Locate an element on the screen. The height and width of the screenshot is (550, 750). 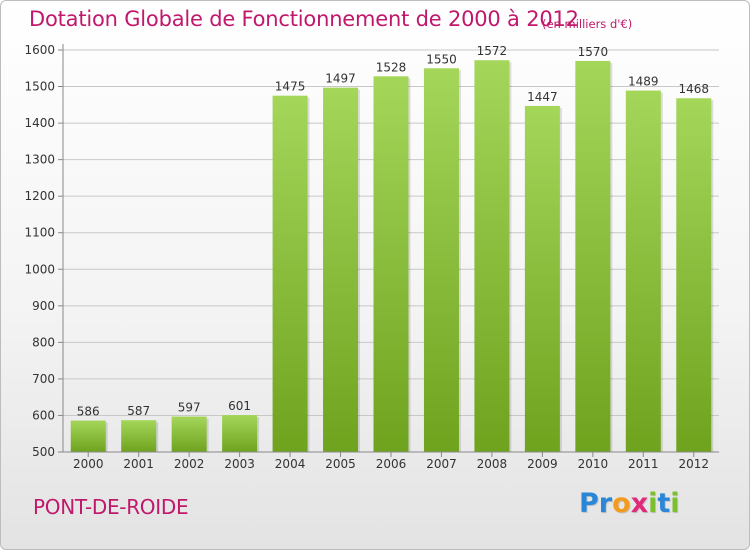
y-tick-label: 1300 is located at coordinates (39, 160).